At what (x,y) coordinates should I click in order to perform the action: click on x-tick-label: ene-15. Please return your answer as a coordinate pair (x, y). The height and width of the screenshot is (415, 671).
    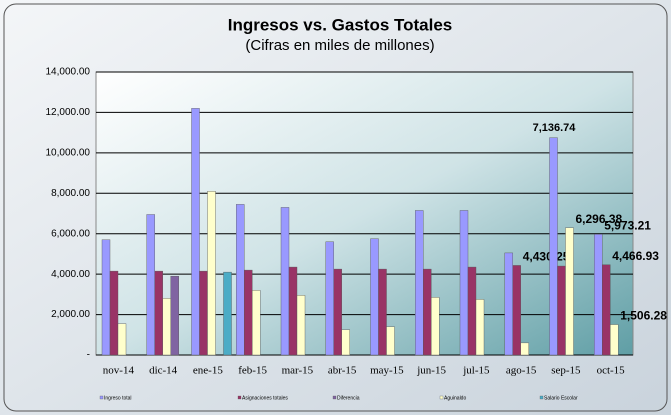
    Looking at the image, I should click on (208, 371).